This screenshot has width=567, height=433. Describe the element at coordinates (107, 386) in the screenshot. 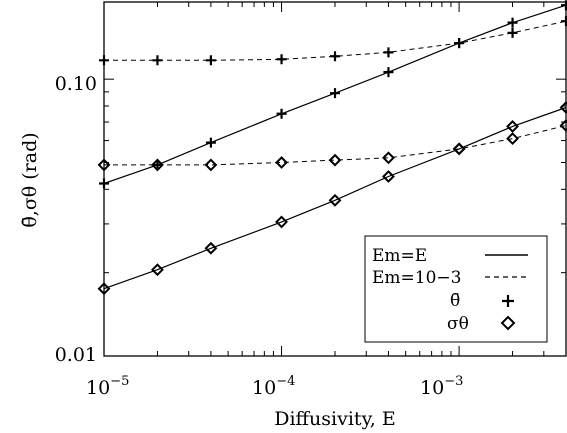

I see `x-tick-label: 10⁻⁵` at that location.